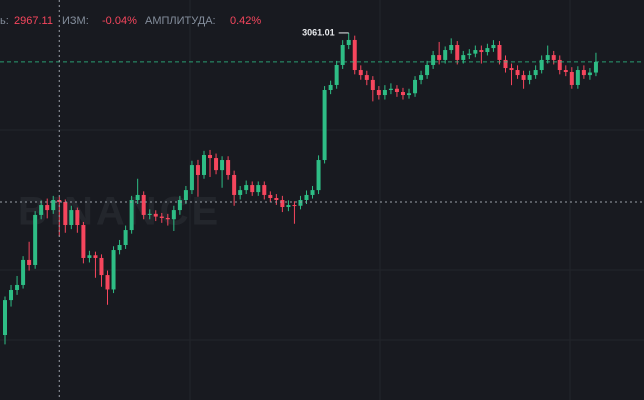 This screenshot has height=400, width=644. What do you see at coordinates (318, 32) in the screenshot?
I see `high-marker-label: 3061.01` at bounding box center [318, 32].